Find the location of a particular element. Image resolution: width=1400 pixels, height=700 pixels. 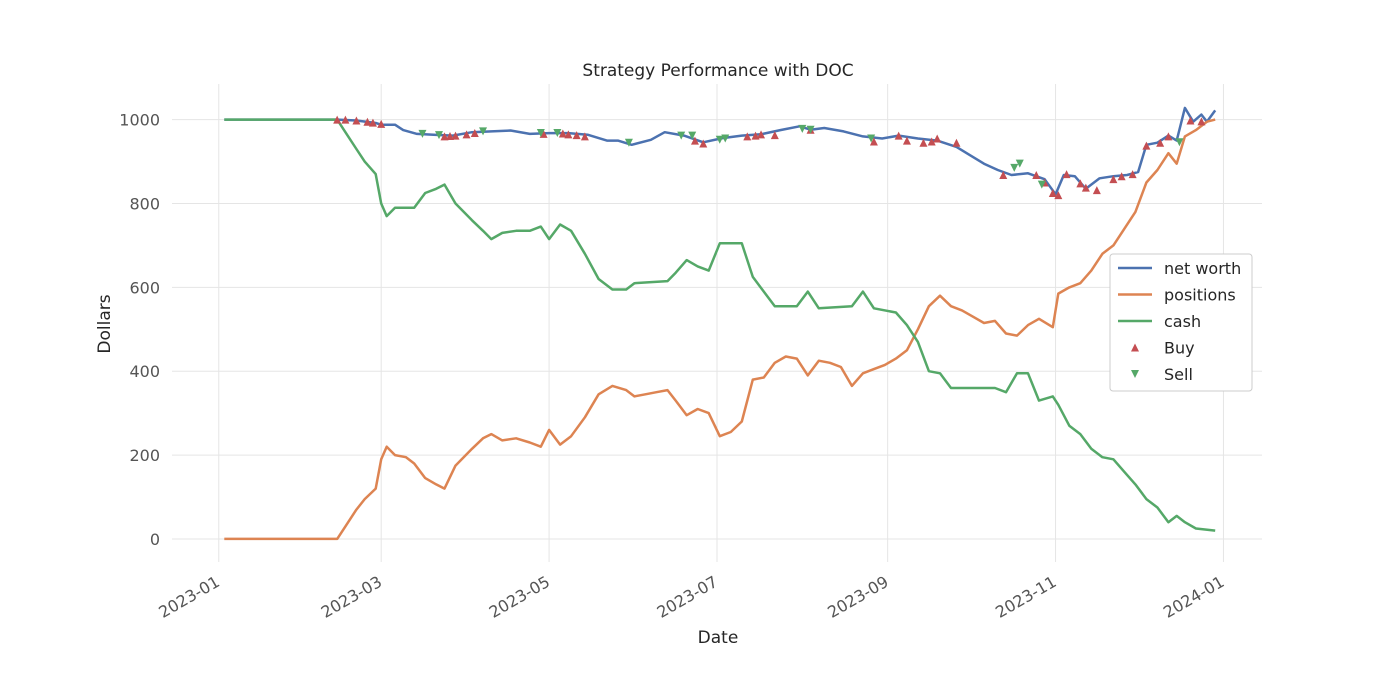

legend-buy-marker is located at coordinates (1135, 347).